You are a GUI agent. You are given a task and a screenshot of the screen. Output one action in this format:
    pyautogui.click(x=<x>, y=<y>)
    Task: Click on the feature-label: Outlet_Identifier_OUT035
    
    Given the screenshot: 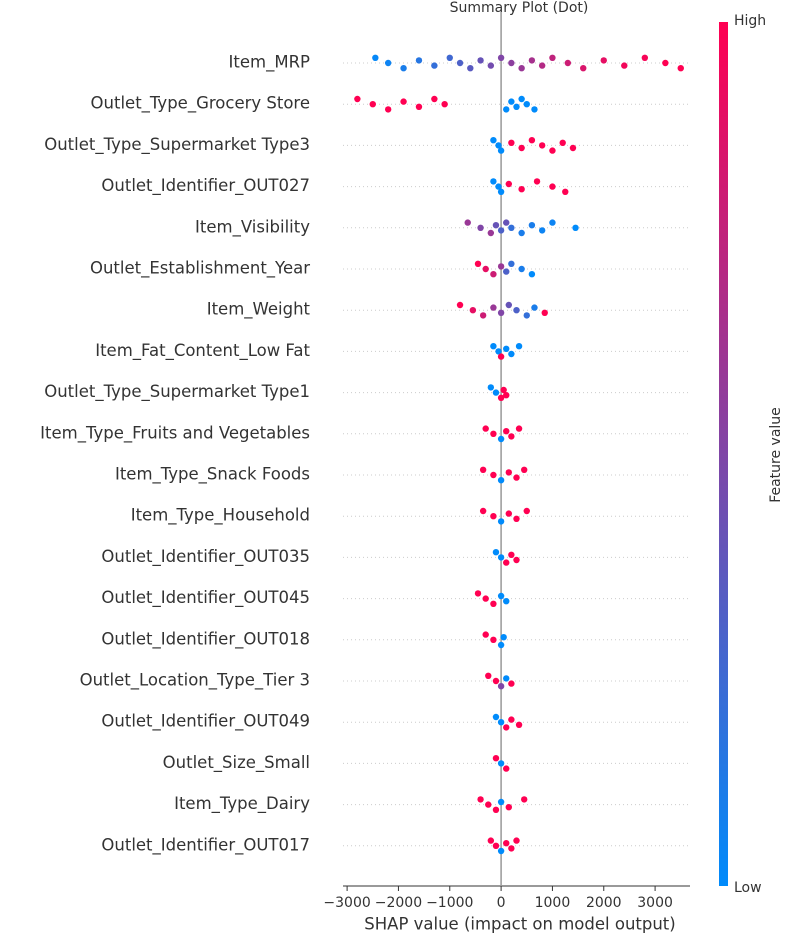 What is the action you would take?
    pyautogui.click(x=205, y=557)
    